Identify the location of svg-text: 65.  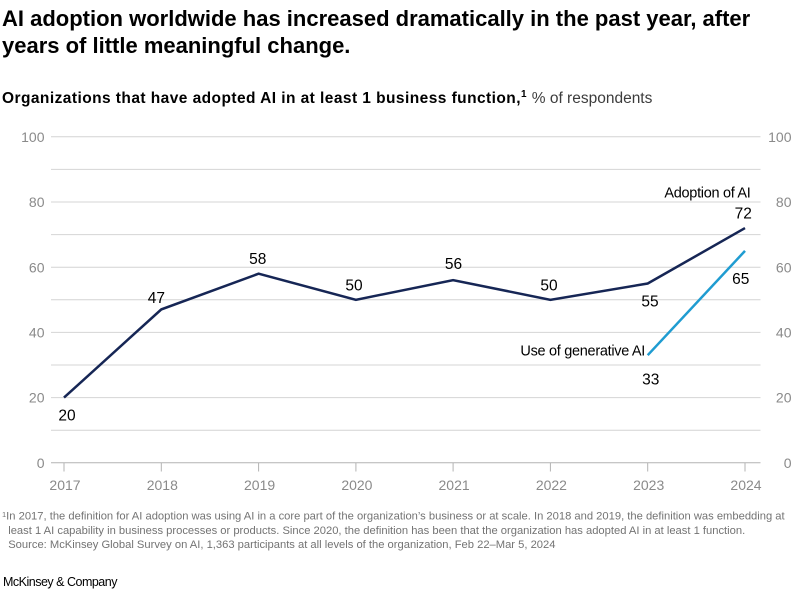
(740, 279).